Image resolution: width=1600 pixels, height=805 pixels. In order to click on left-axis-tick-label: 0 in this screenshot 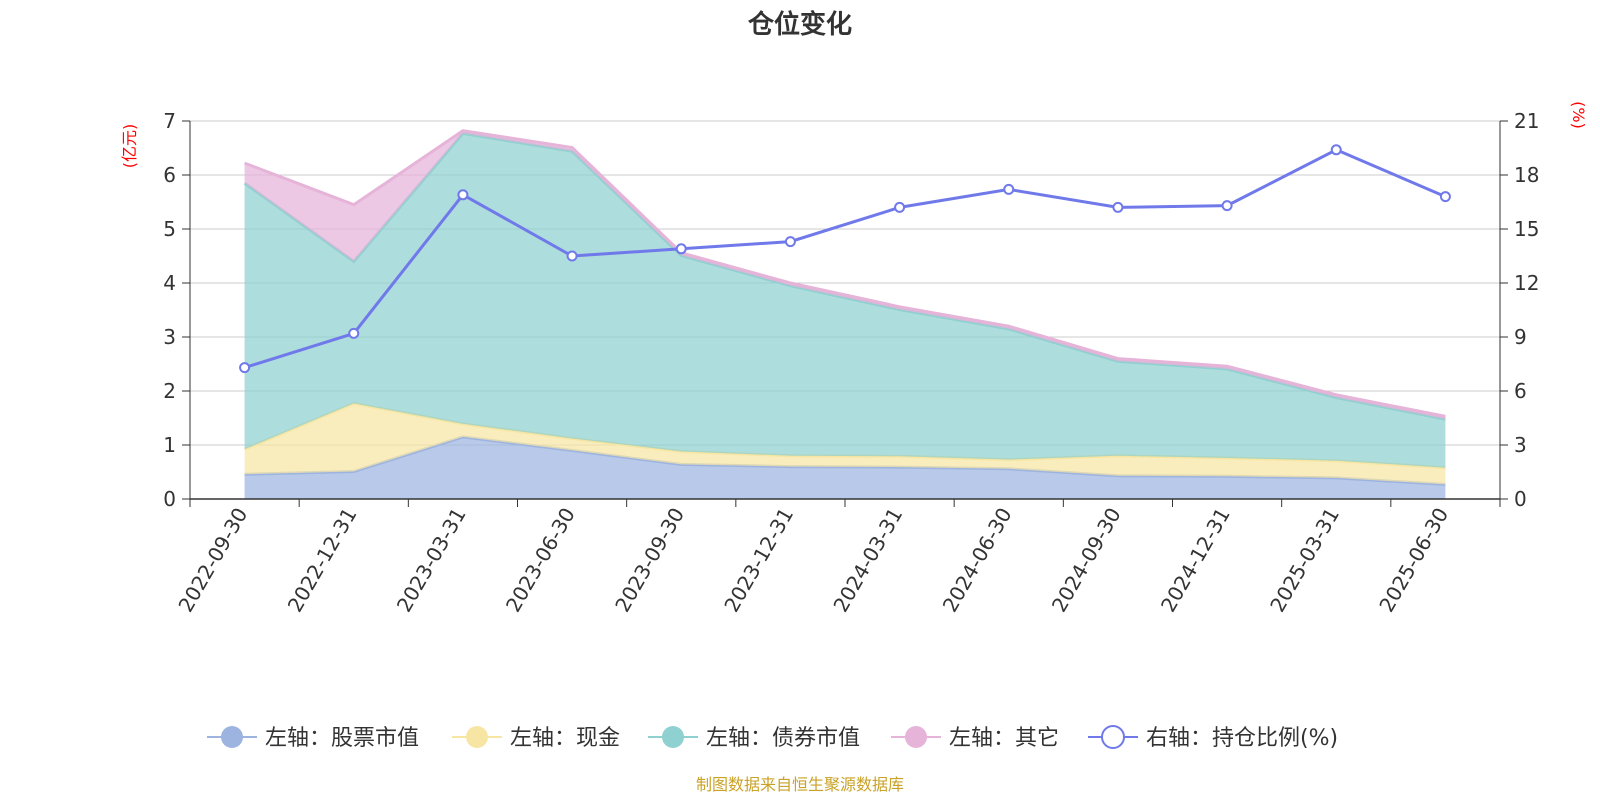, I will do `click(169, 499)`.